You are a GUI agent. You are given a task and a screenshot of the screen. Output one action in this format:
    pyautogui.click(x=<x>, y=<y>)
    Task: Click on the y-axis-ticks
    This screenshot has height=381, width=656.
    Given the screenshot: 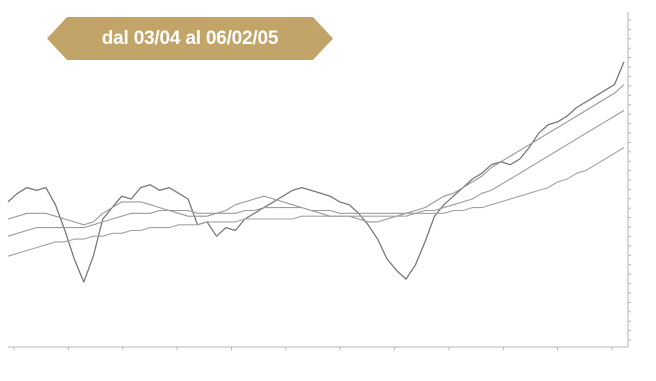 What is the action you would take?
    pyautogui.click(x=629, y=180)
    